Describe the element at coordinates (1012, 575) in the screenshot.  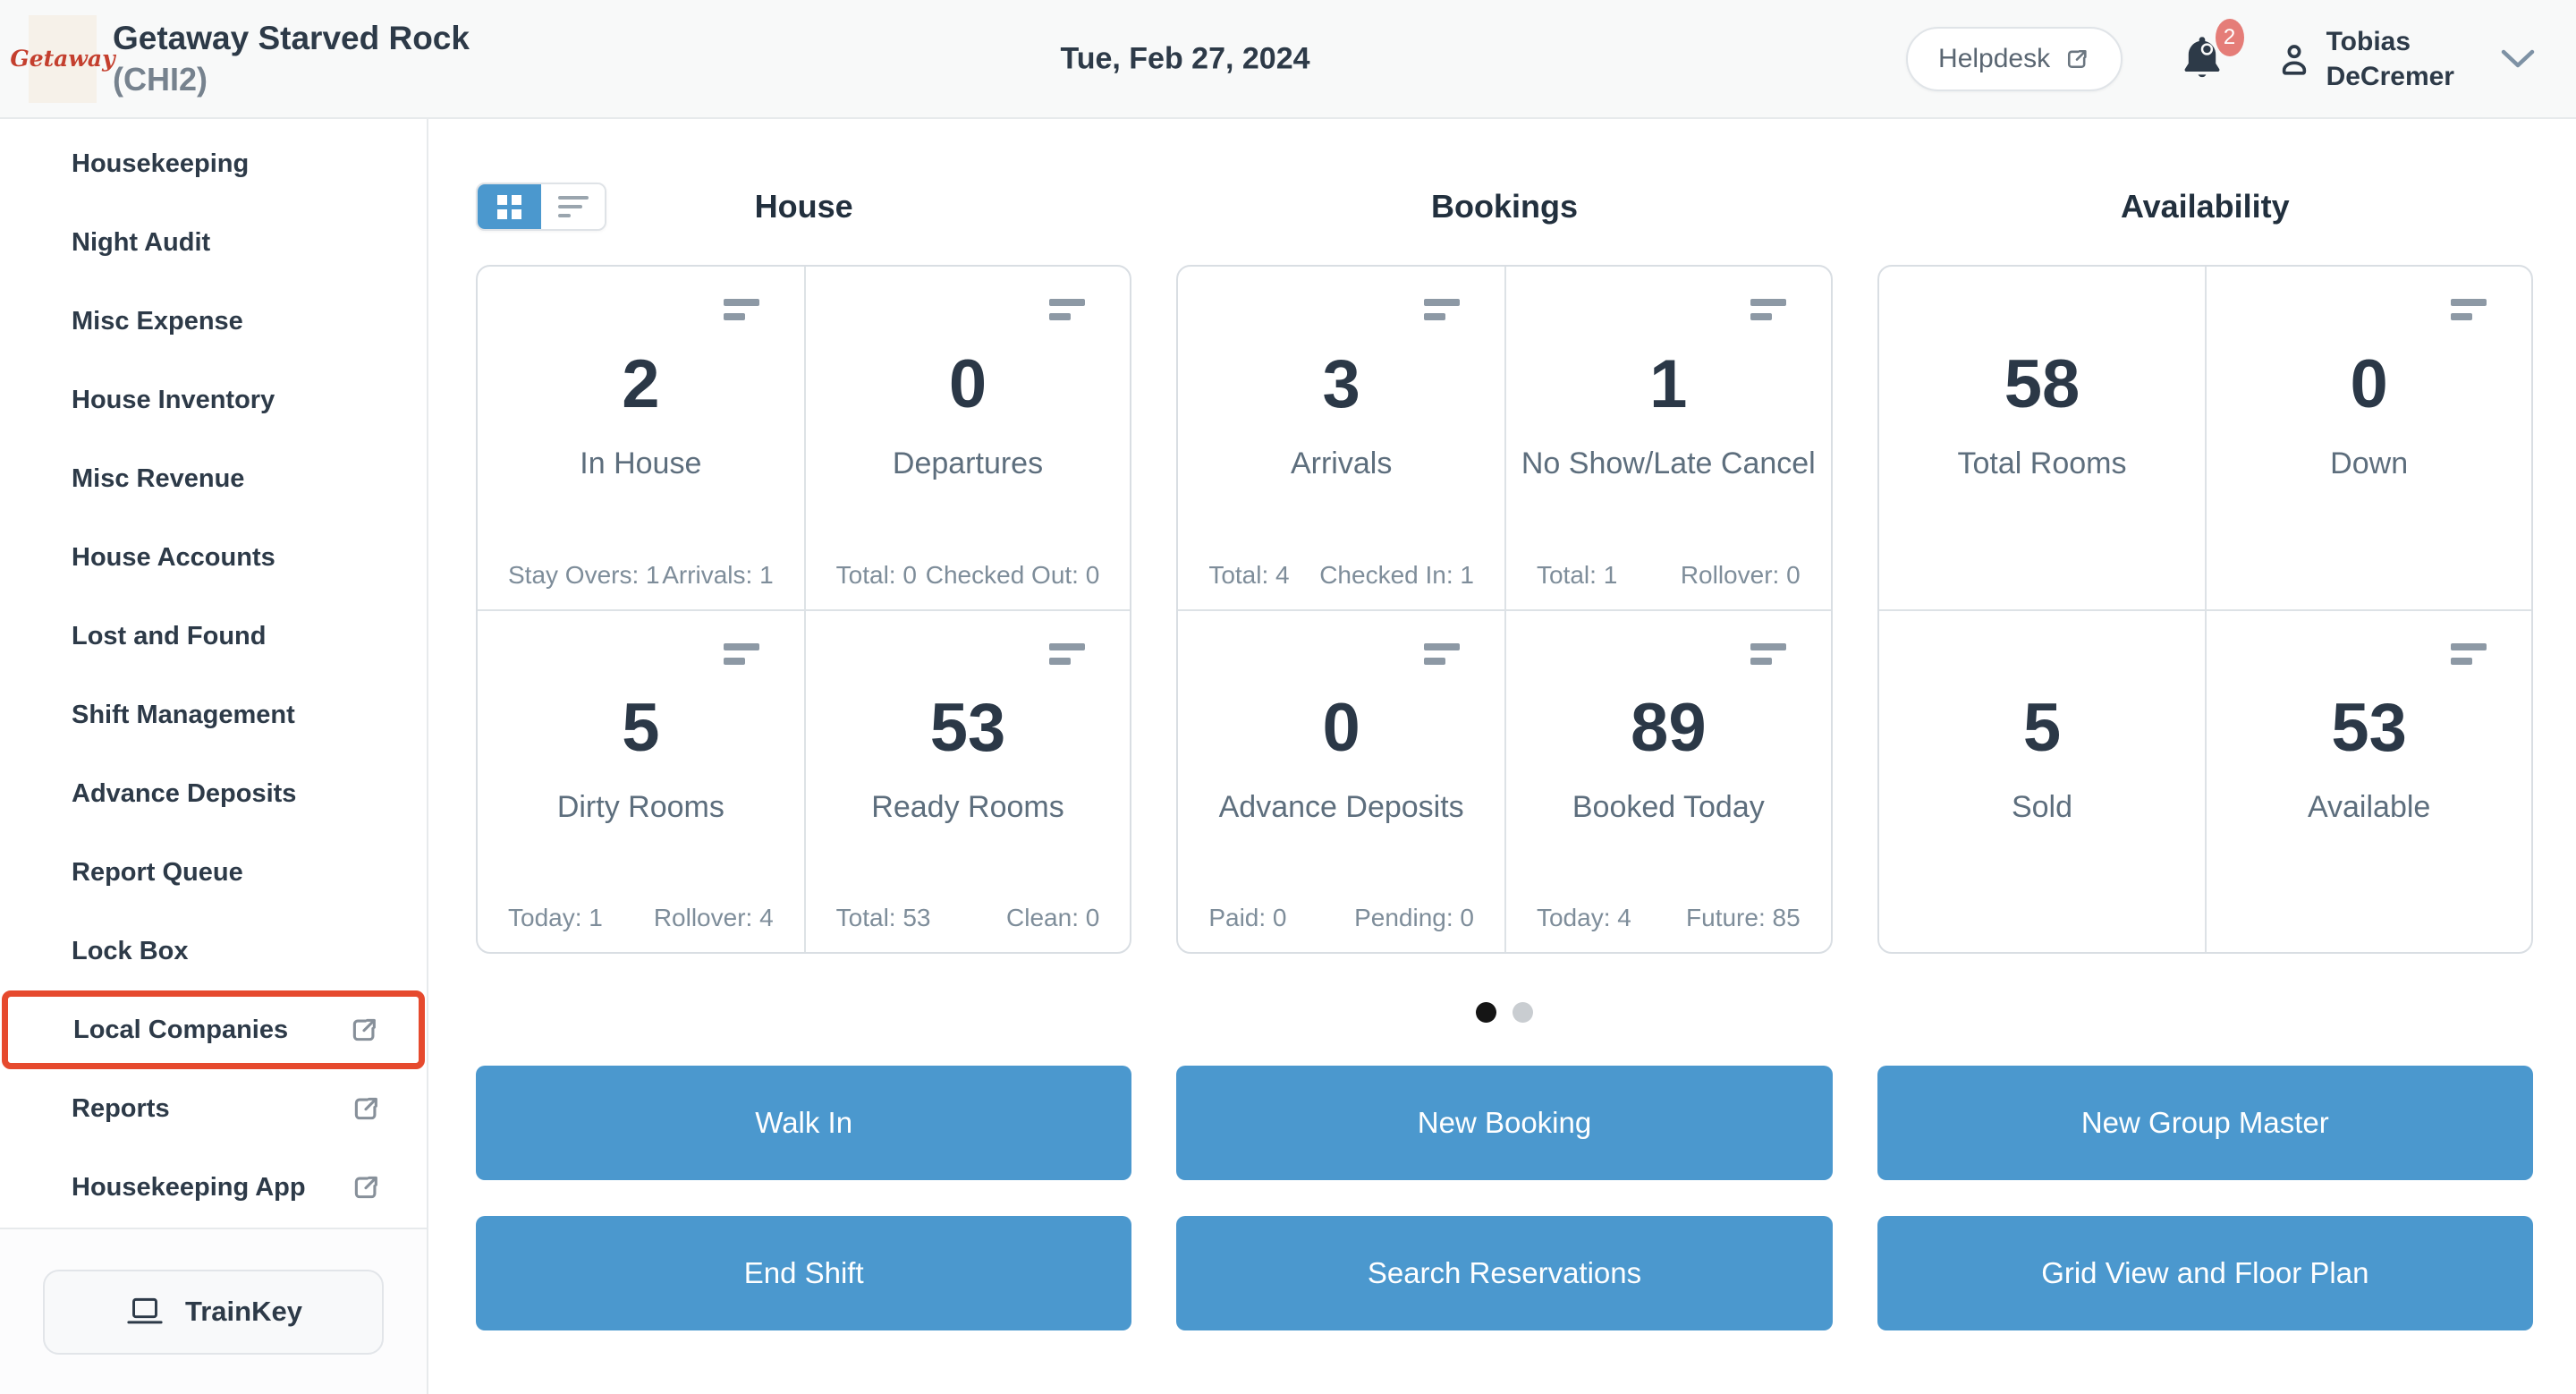
I see `card-stat: Checked Out: 0` at that location.